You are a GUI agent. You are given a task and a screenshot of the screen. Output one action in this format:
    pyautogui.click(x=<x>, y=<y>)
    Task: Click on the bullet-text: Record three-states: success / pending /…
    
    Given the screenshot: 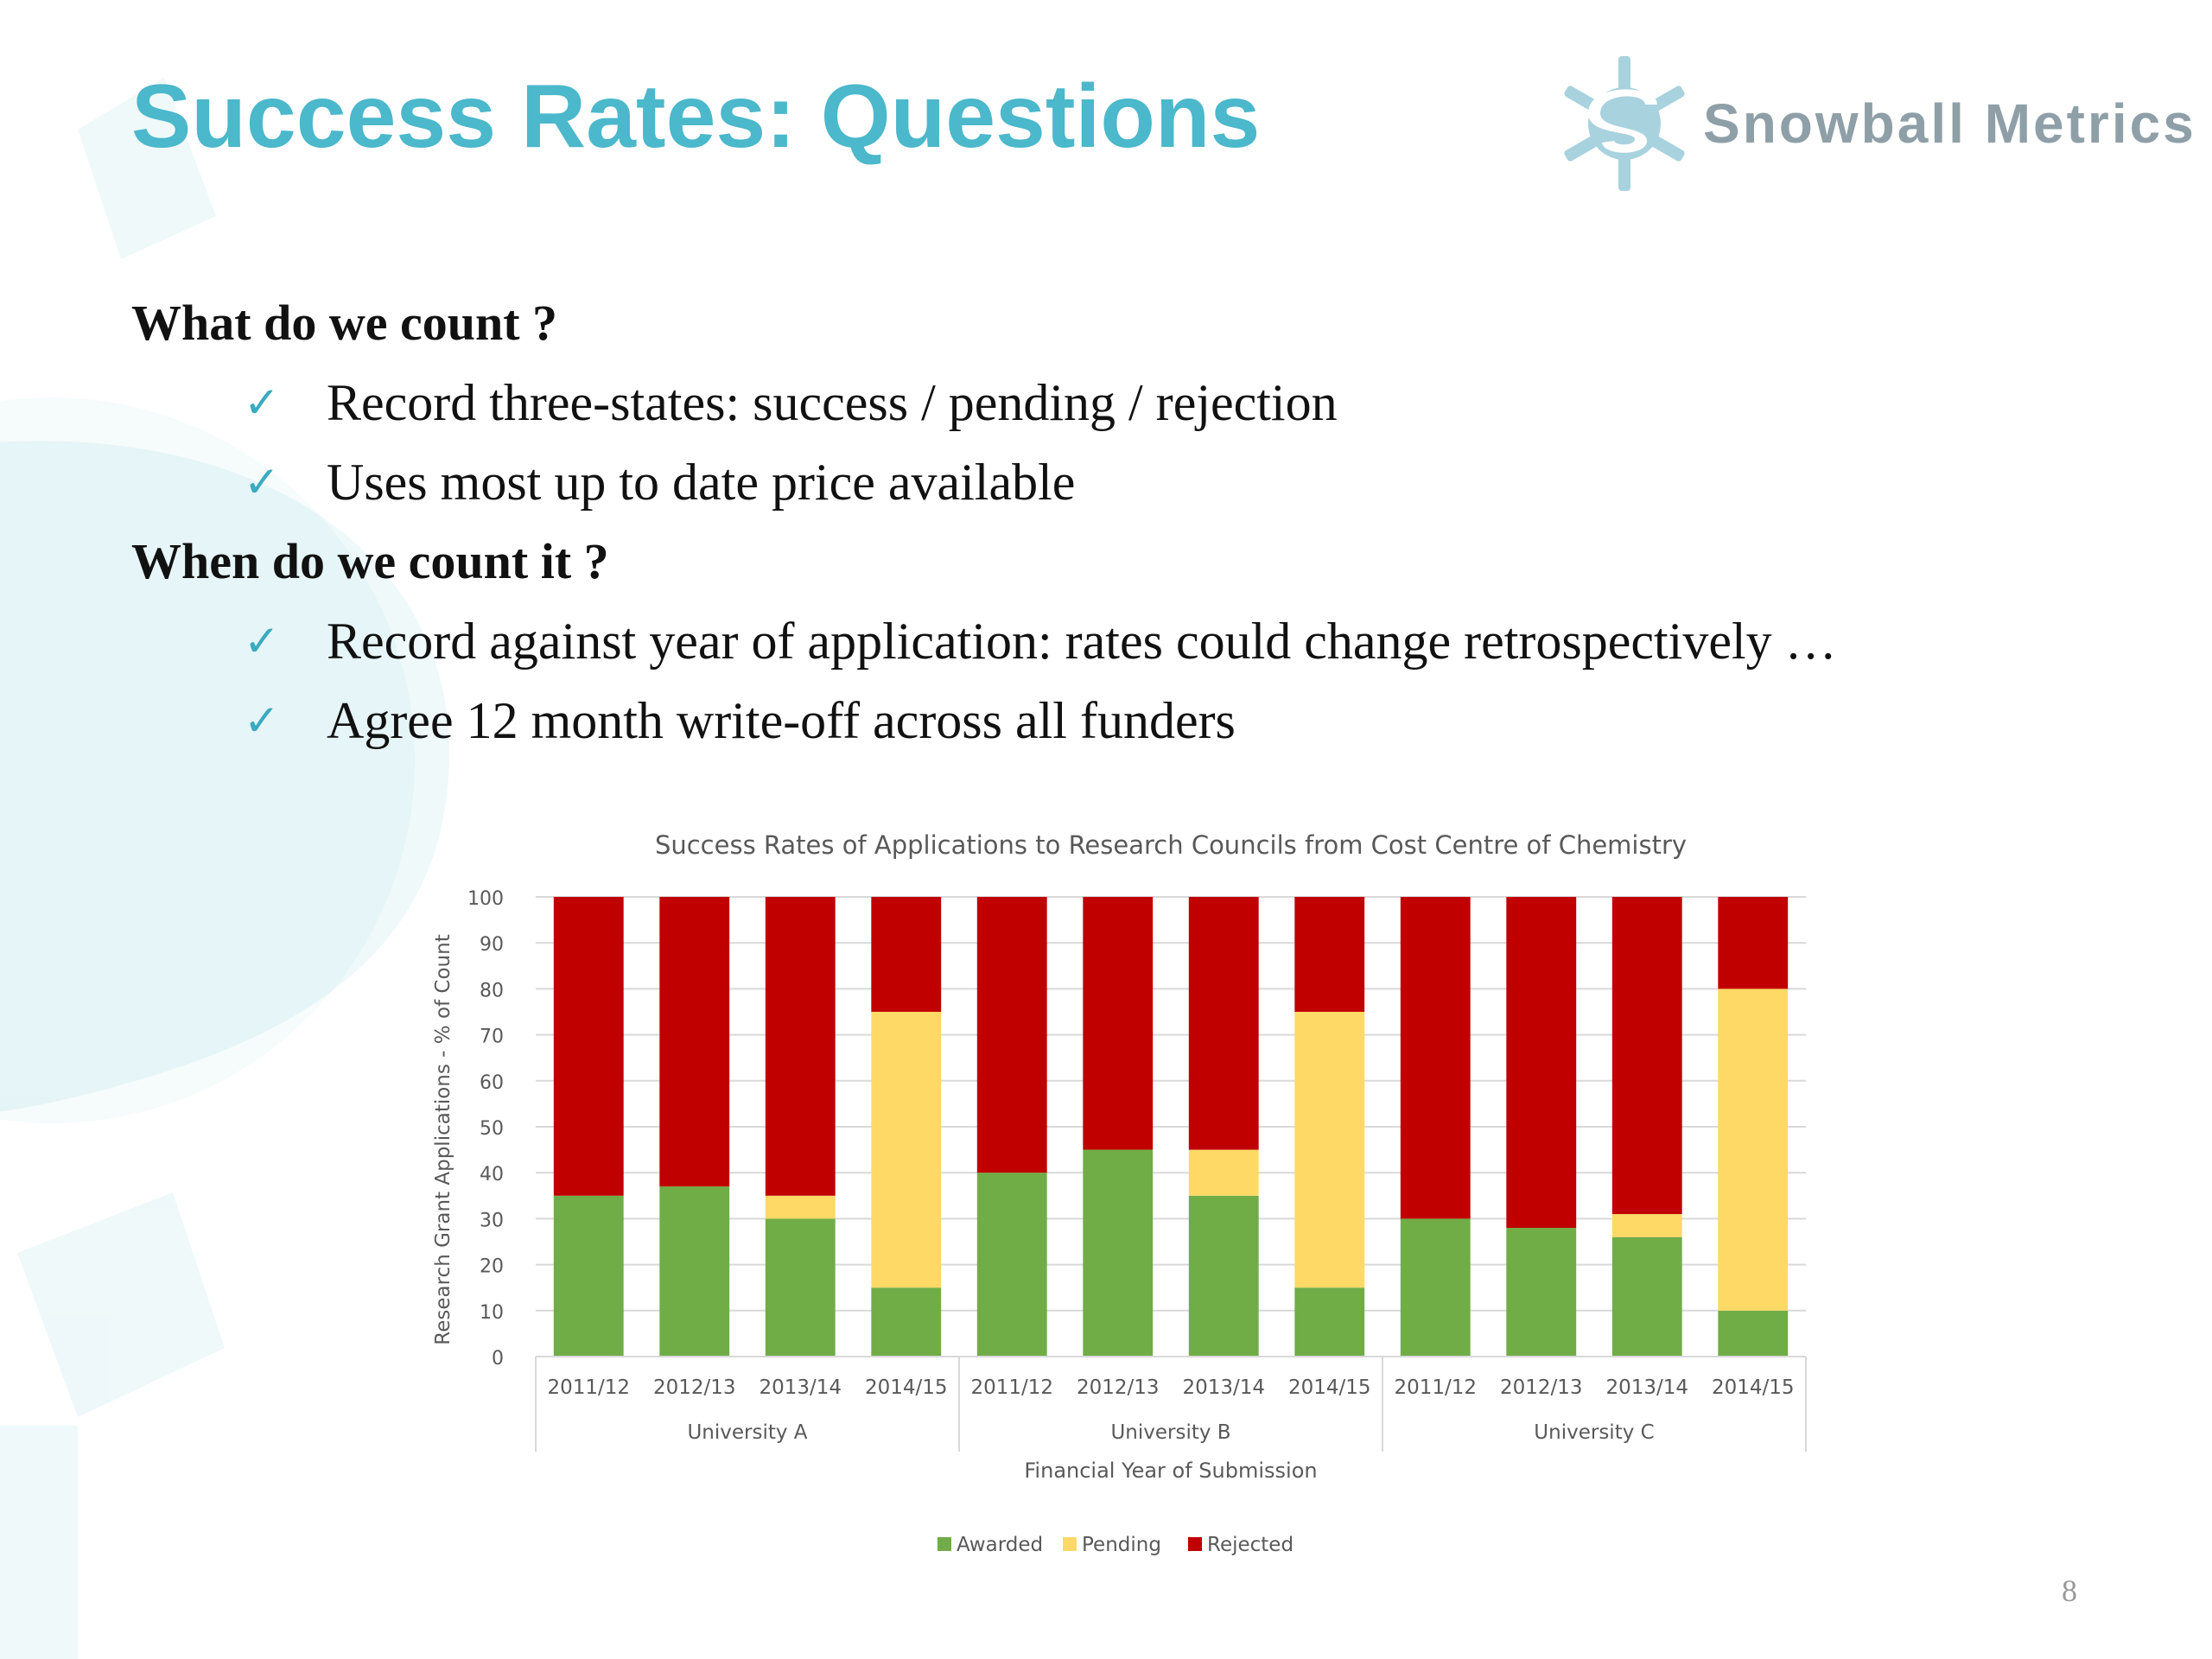 What is the action you would take?
    pyautogui.click(x=832, y=402)
    